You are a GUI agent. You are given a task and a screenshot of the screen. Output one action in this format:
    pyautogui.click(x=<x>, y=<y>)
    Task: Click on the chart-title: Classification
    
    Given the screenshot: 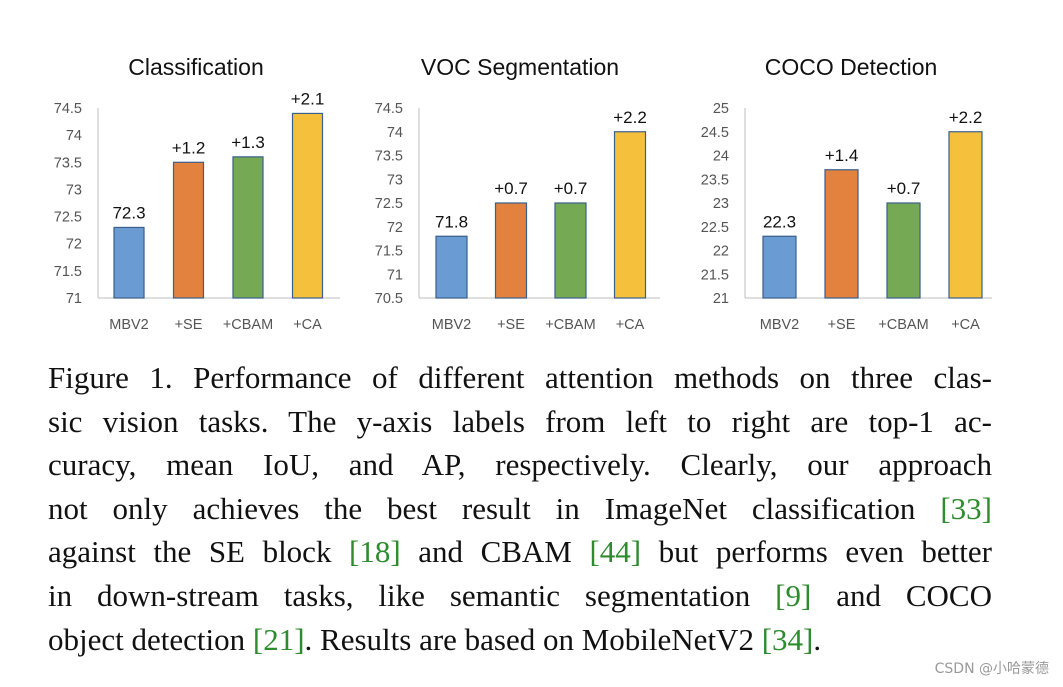 What is the action you would take?
    pyautogui.click(x=196, y=67)
    